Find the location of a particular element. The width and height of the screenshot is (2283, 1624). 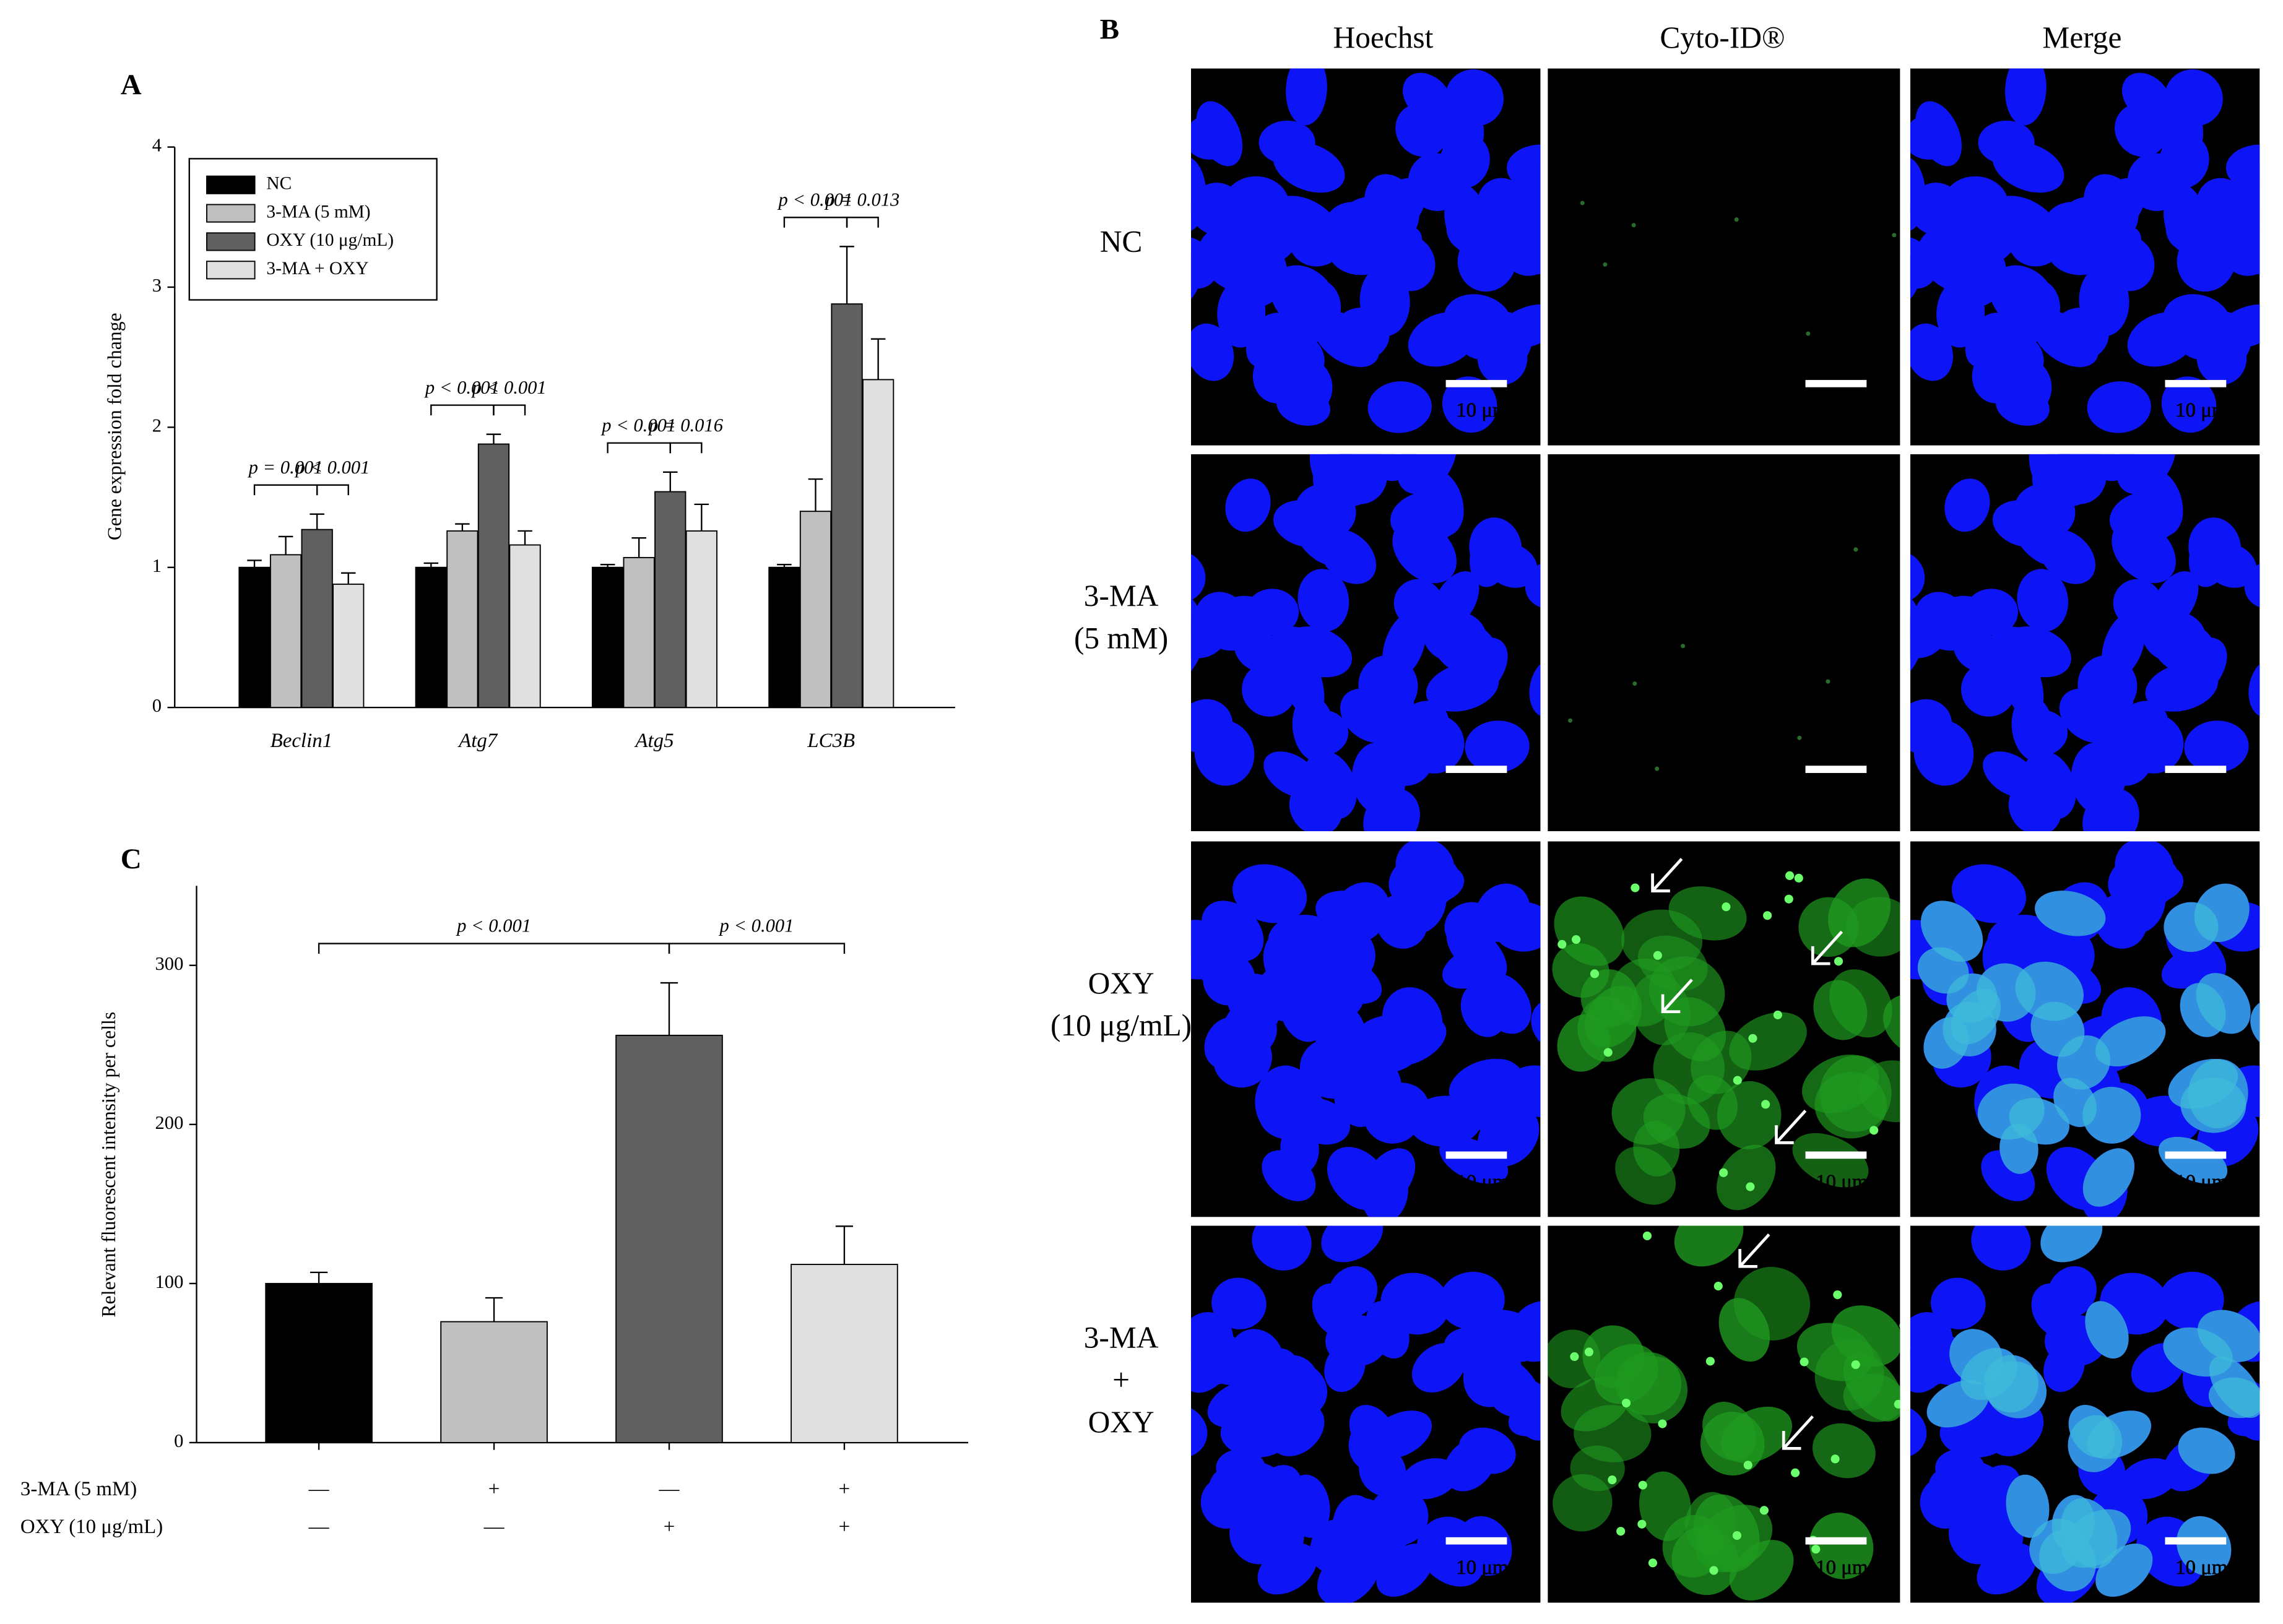

x-tick-label: LC3B is located at coordinates (831, 741).